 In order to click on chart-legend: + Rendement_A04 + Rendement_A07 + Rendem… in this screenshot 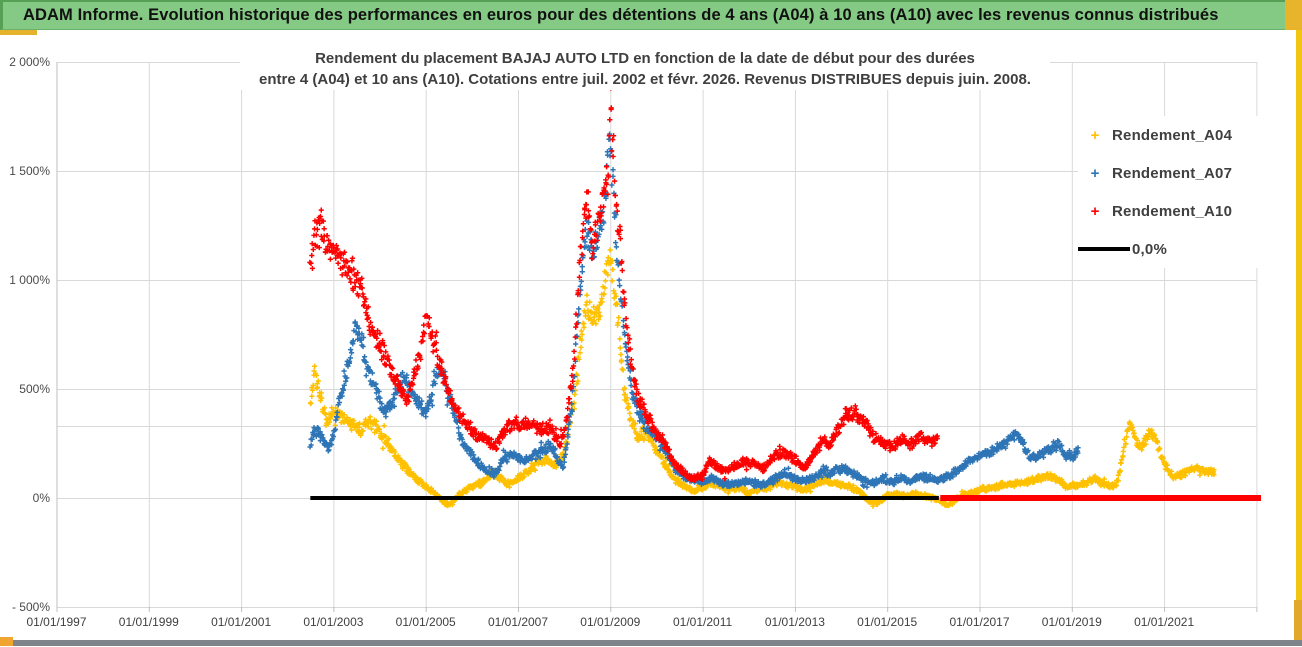, I will do `click(1169, 192)`.